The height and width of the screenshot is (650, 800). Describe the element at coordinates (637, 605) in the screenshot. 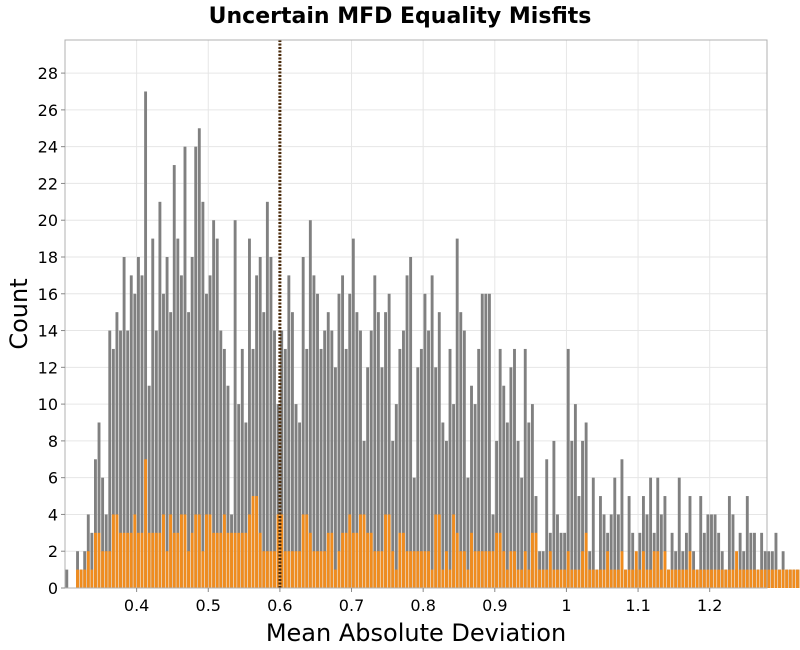

I see `x-tick-label: 1.1` at that location.